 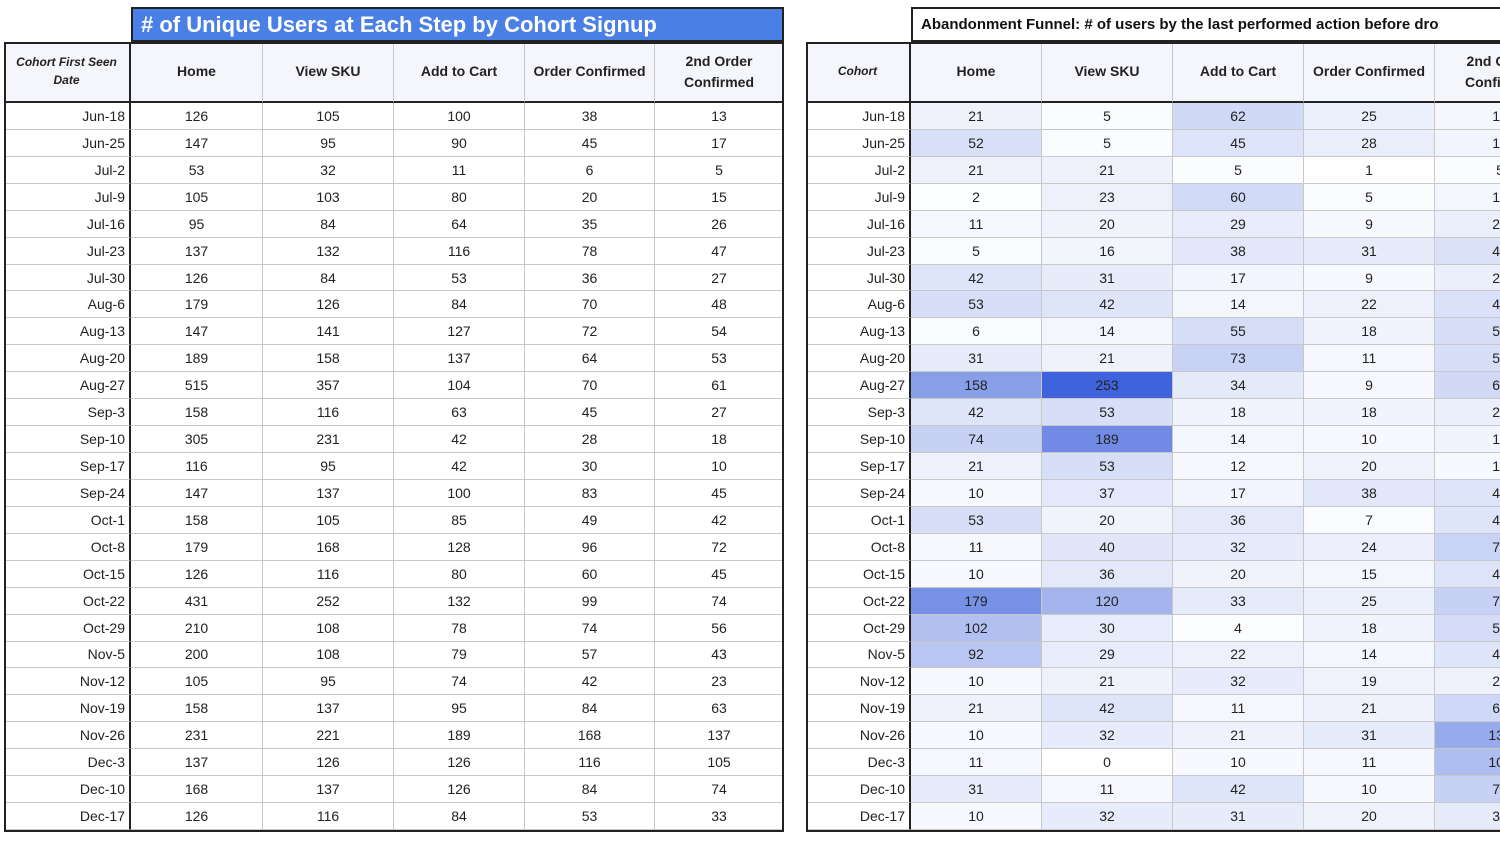 I want to click on cohort-cell: Oct-29, so click(x=67, y=628).